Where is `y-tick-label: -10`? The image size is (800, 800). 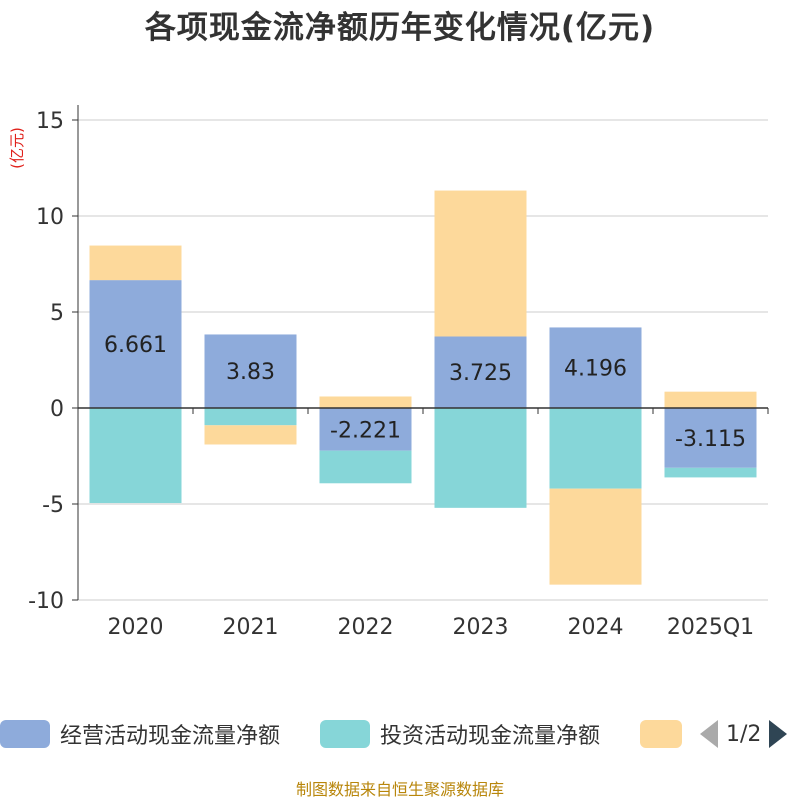 y-tick-label: -10 is located at coordinates (46, 601).